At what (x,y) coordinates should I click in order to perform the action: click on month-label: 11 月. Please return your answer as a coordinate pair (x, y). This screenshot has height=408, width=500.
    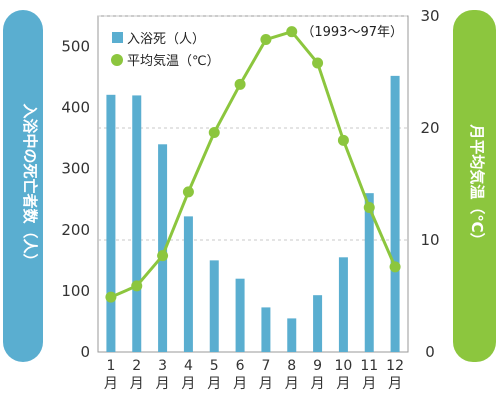
    Looking at the image, I should click on (369, 375).